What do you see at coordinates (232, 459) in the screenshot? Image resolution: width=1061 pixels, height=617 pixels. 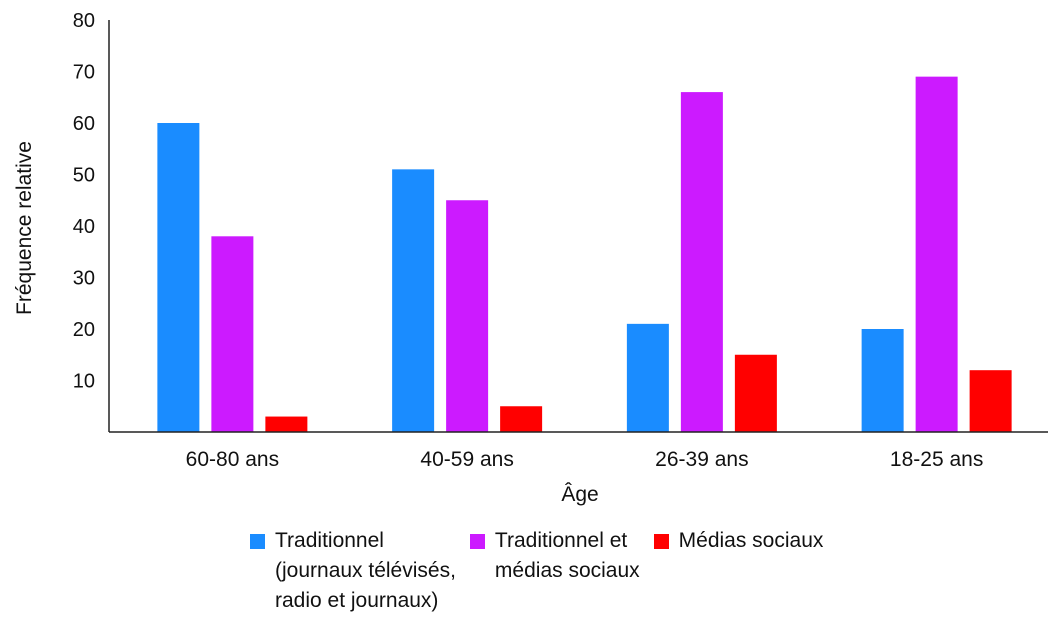 I see `x-tick-label-60-80-ans: 60-80 ans` at bounding box center [232, 459].